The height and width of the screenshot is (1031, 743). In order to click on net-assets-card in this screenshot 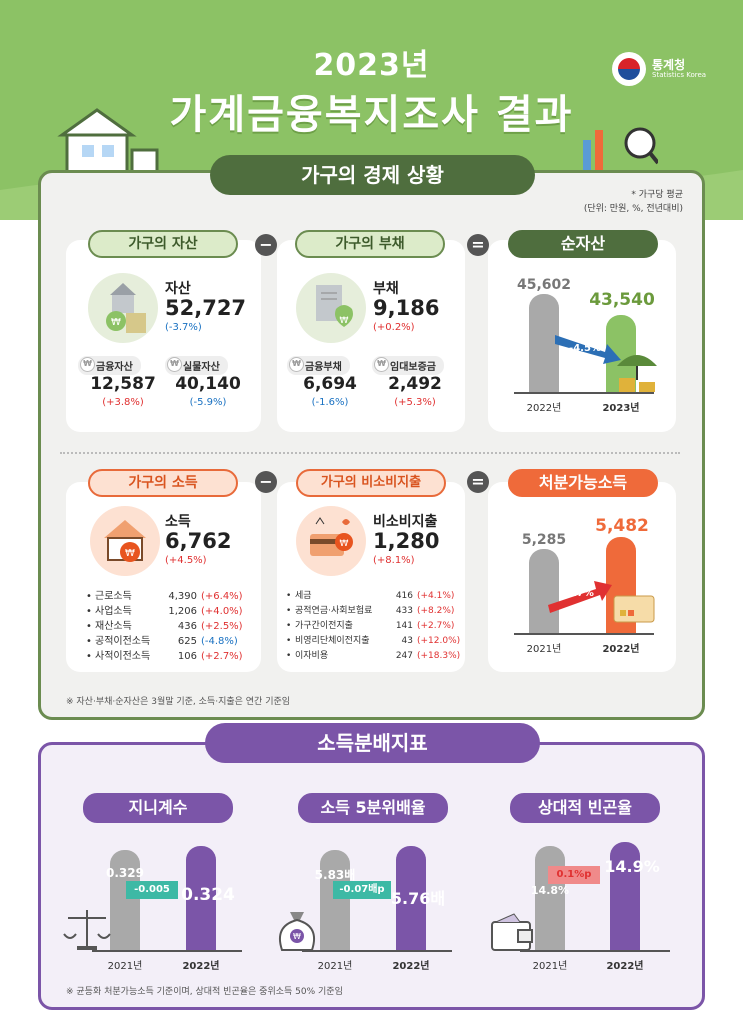, I will do `click(582, 336)`.